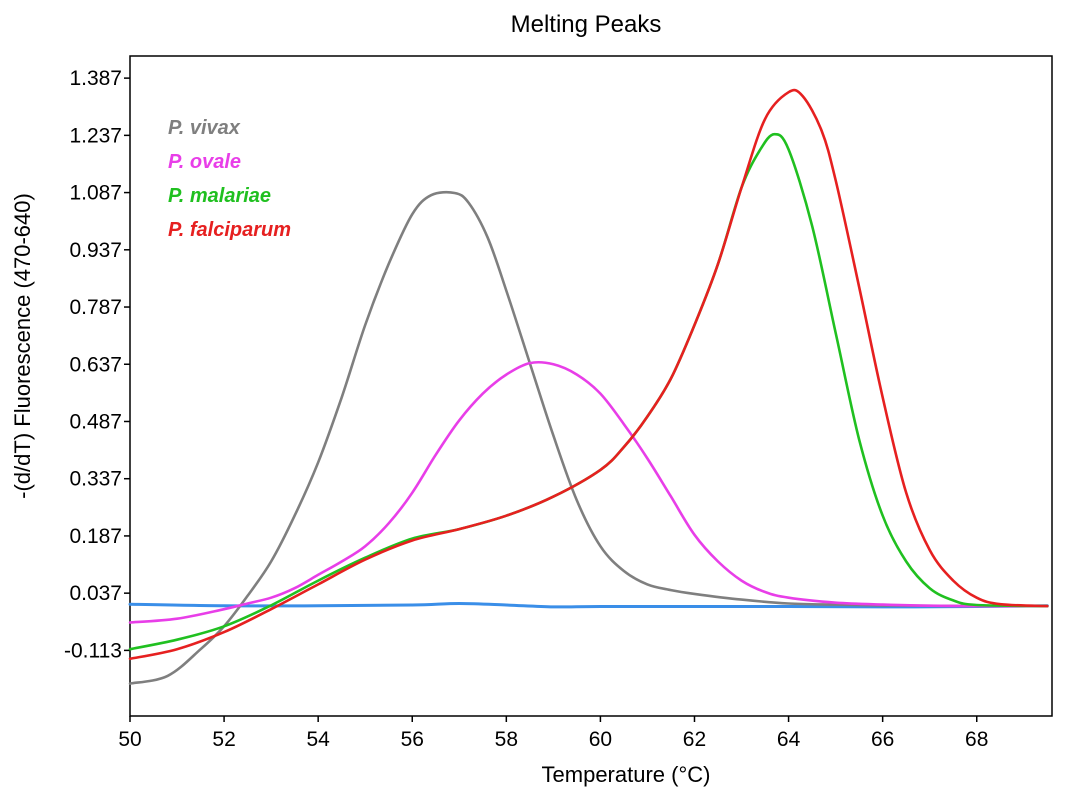 Image resolution: width=1068 pixels, height=802 pixels. Describe the element at coordinates (95, 421) in the screenshot. I see `y-tick-label: 0.487` at that location.